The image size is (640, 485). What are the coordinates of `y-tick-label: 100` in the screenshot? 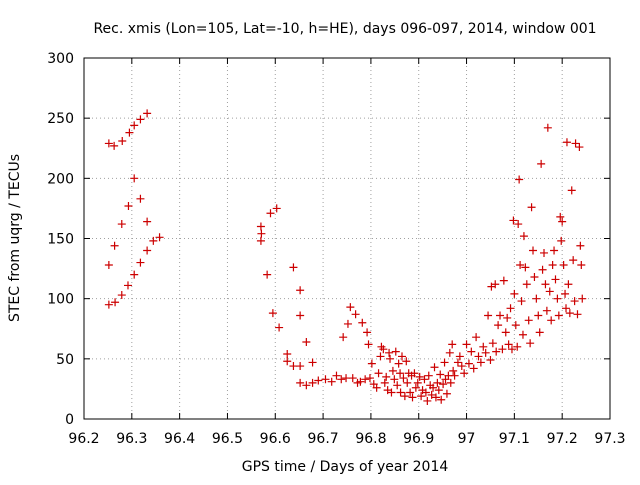 It's located at (60, 300).